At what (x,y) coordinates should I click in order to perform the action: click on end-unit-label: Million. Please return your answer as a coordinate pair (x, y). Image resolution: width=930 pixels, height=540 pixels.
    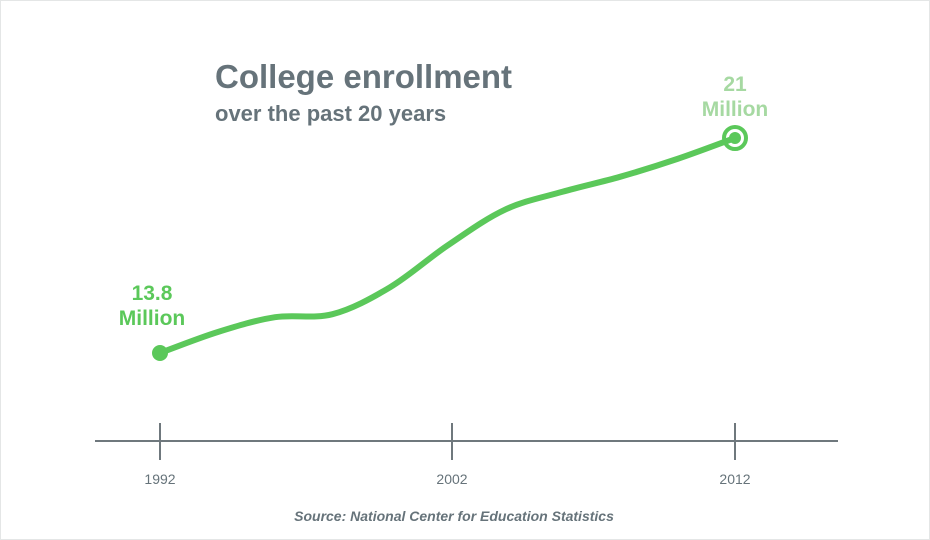
    Looking at the image, I should click on (735, 109).